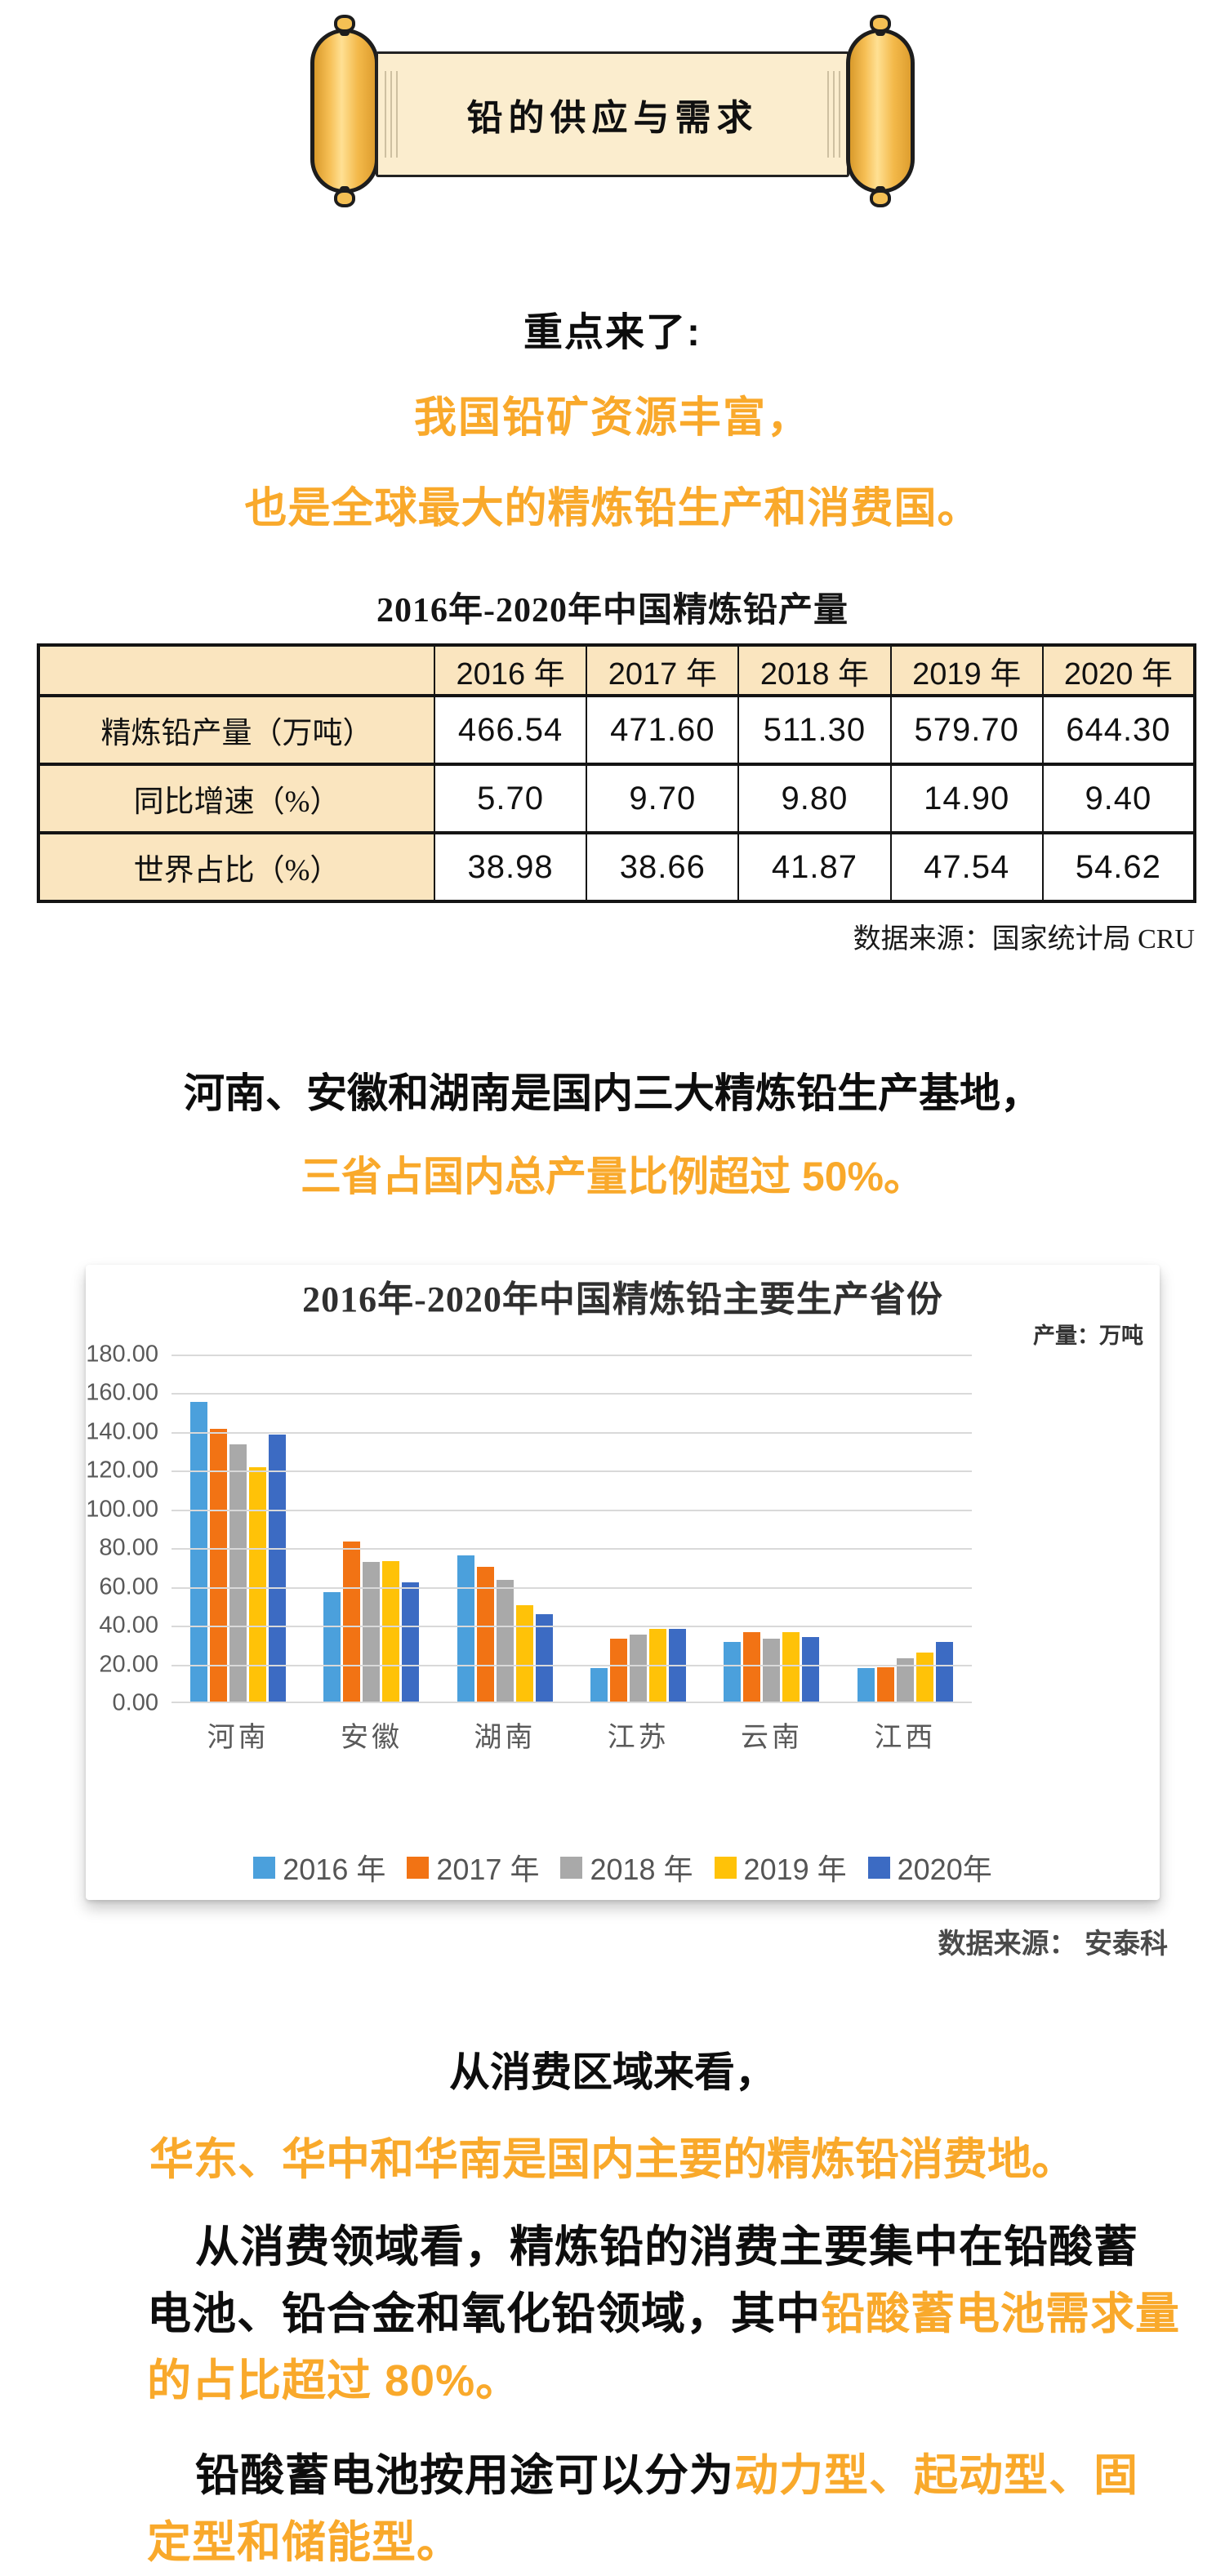  What do you see at coordinates (128, 1547) in the screenshot?
I see `y-axis-tick: 80.00` at bounding box center [128, 1547].